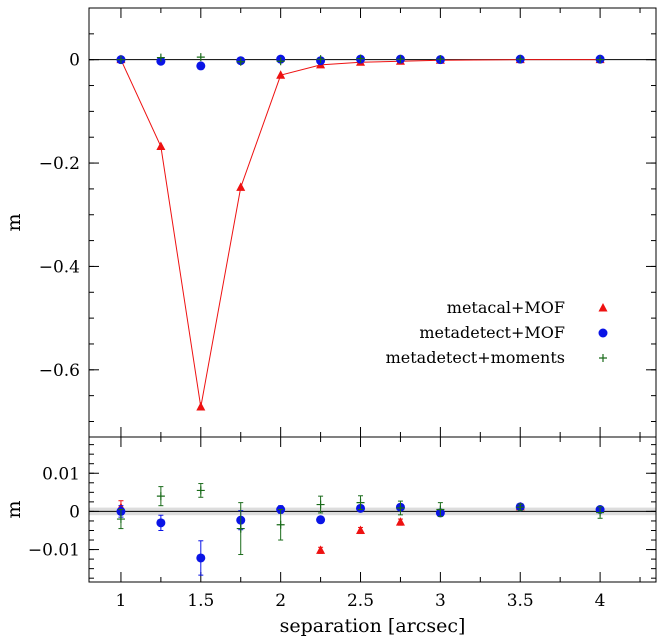 This screenshot has width=657, height=637. What do you see at coordinates (54, 551) in the screenshot?
I see `y-tick-label: −0.01` at bounding box center [54, 551].